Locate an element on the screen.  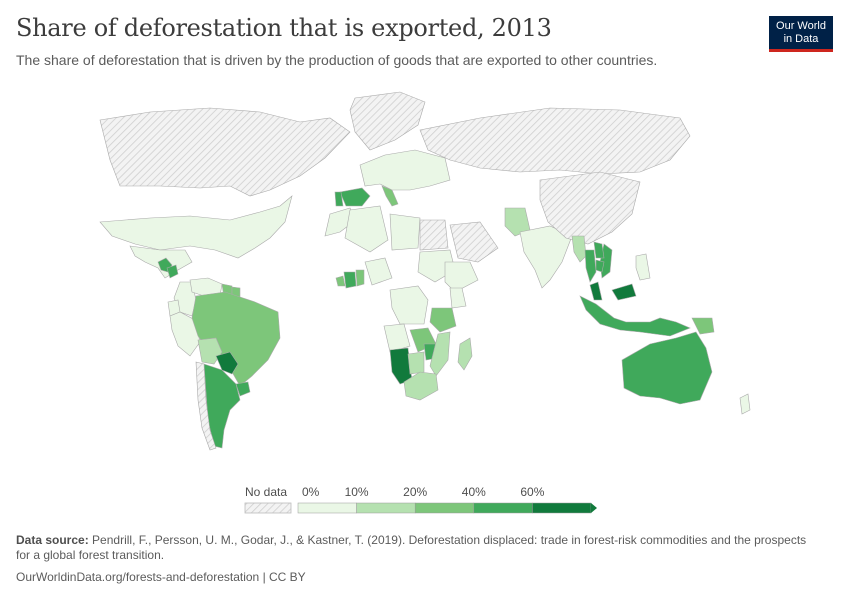
country-liberia: Liberia is located at coordinates (340, 281).